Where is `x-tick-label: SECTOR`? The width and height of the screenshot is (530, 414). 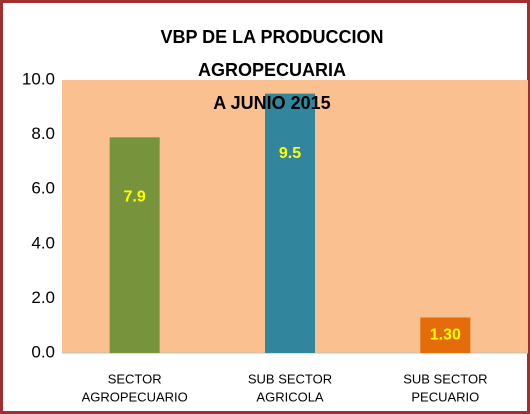 x-tick-label: SECTOR is located at coordinates (135, 378).